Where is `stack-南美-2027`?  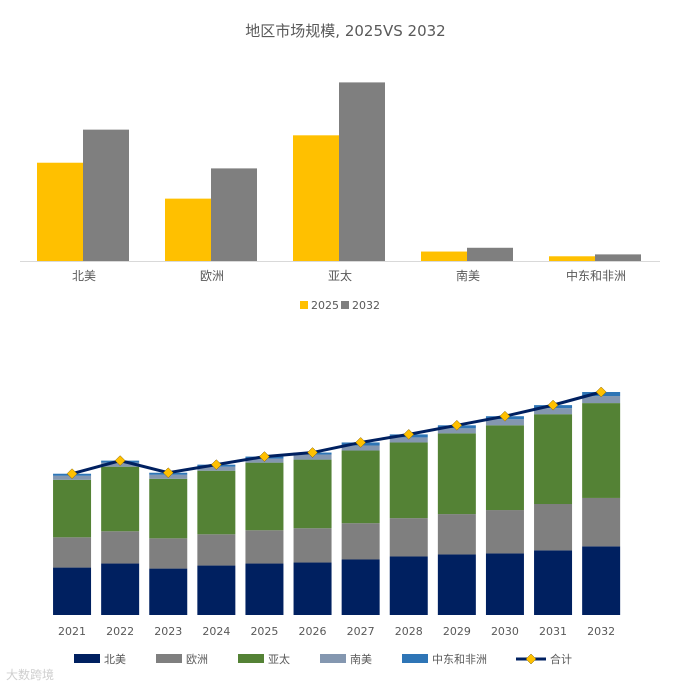
stack-南美-2027 is located at coordinates (360, 448).